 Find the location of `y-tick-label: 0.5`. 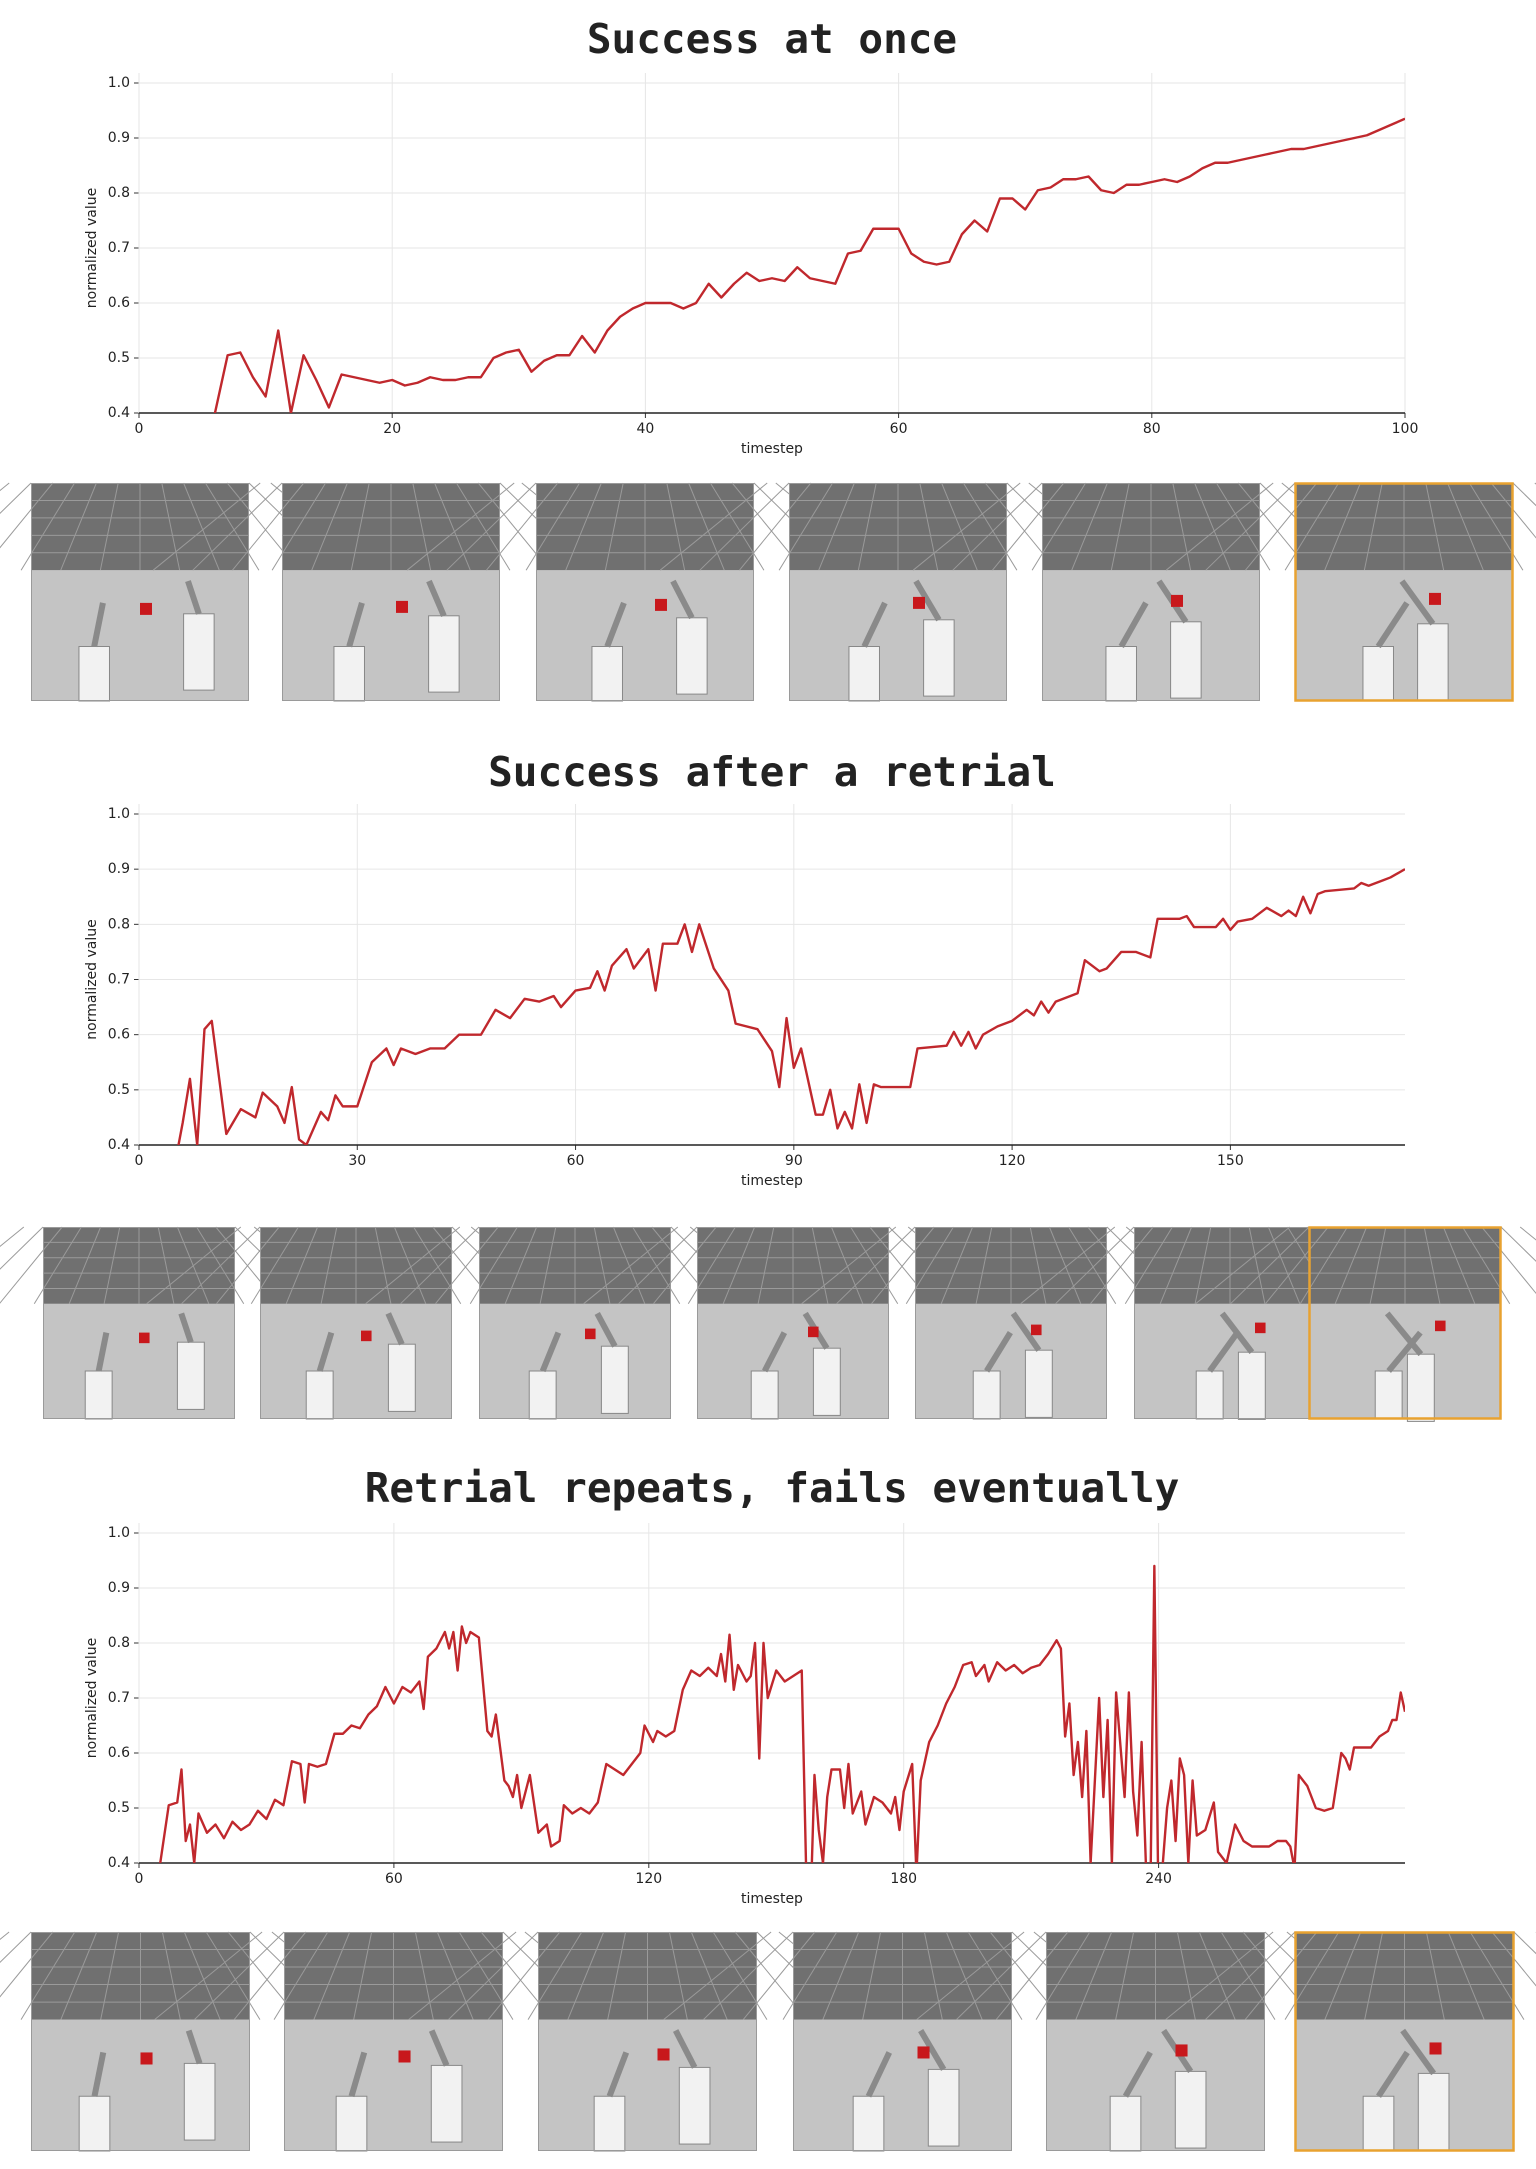

y-tick-label: 0.5 is located at coordinates (119, 1808).